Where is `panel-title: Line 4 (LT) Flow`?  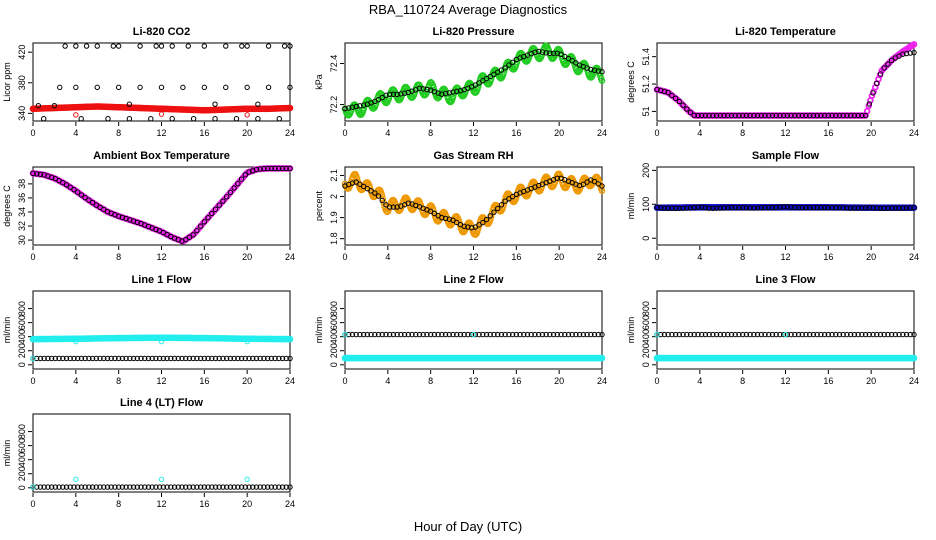 panel-title: Line 4 (LT) Flow is located at coordinates (161, 403).